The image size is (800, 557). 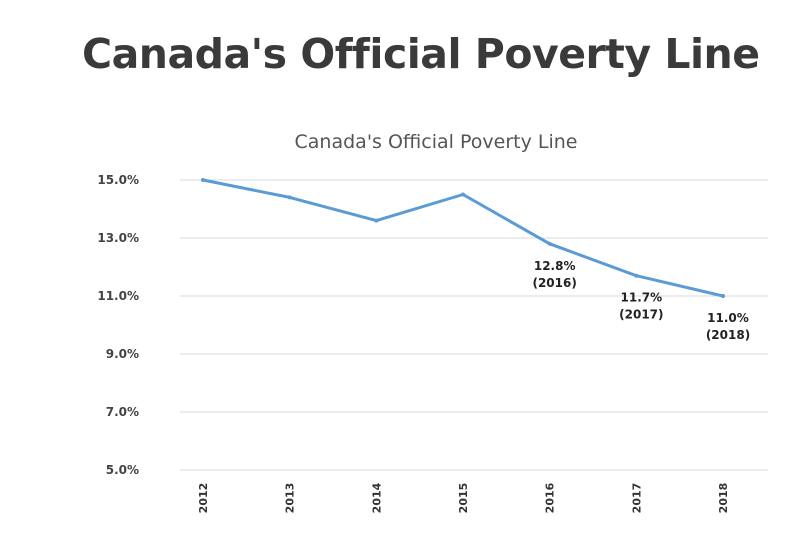 I want to click on data-labels: 12.8% (2016) 11.7% (2017) 11.0% (2018), so click(x=641, y=300).